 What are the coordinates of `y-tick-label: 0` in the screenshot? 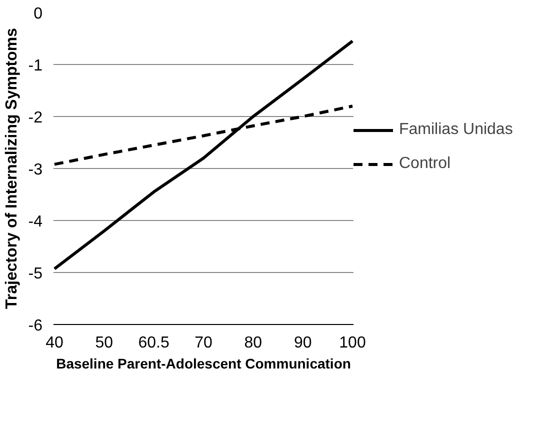 It's located at (38, 14).